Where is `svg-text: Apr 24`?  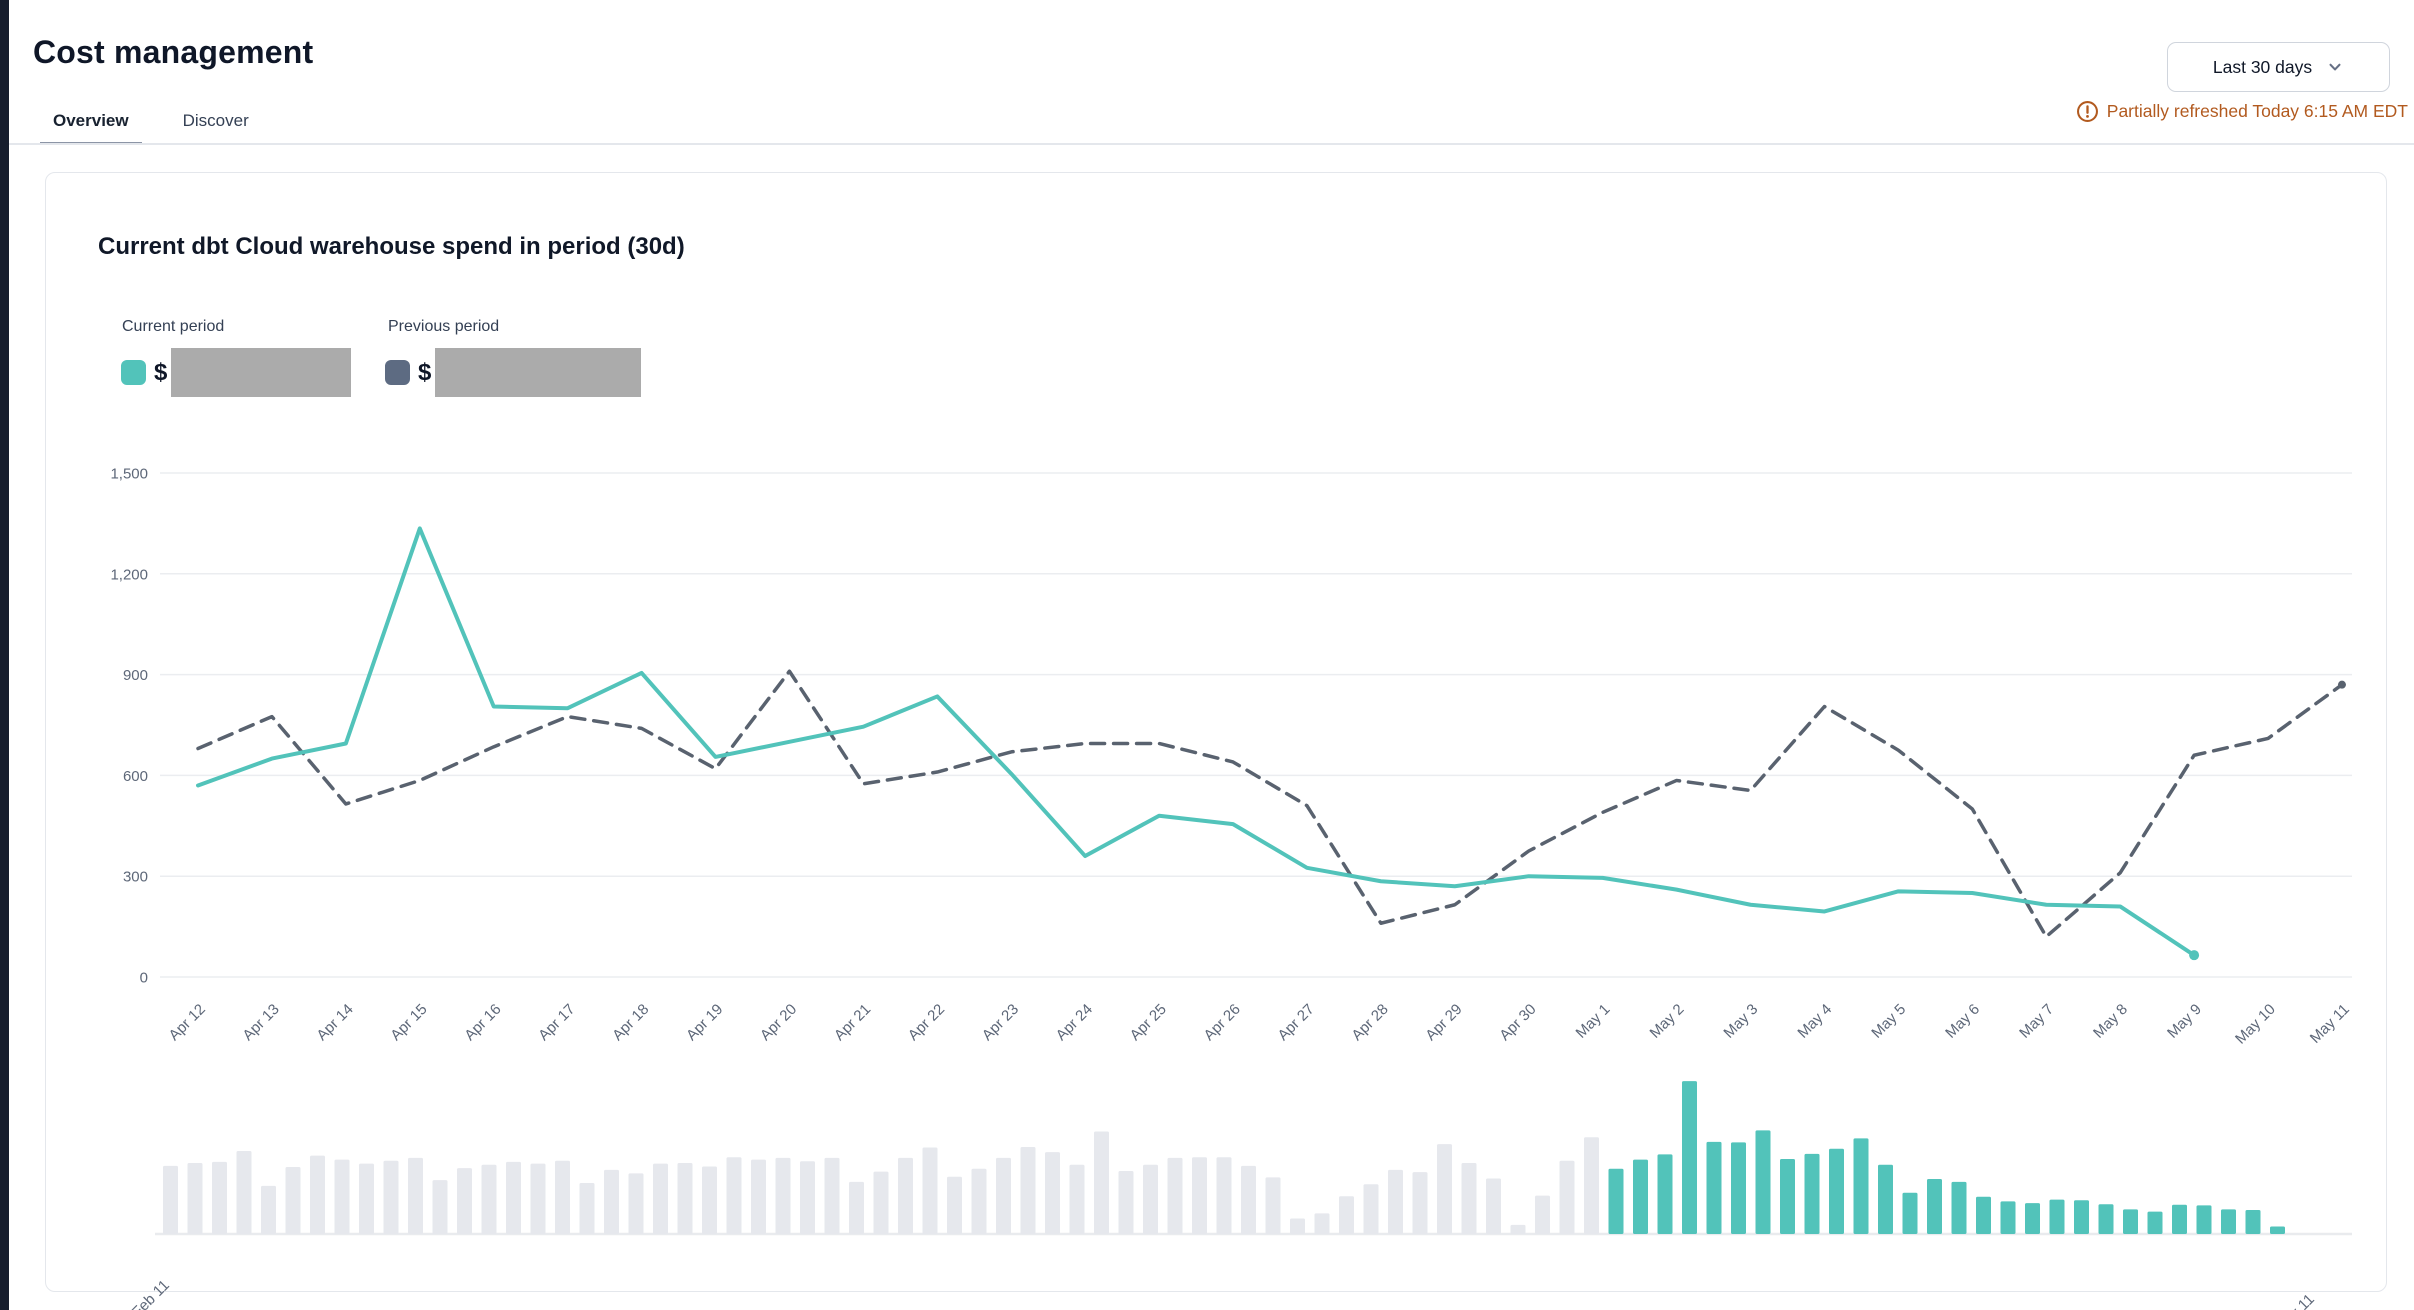
svg-text: Apr 24 is located at coordinates (1074, 1022).